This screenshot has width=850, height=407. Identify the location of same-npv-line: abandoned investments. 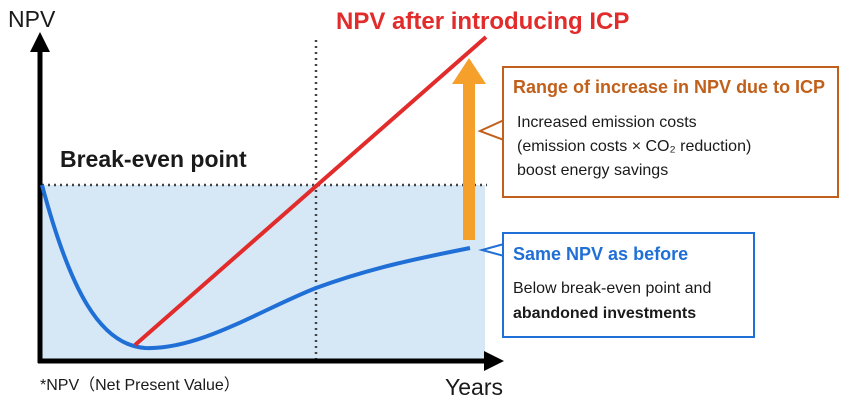
(605, 313).